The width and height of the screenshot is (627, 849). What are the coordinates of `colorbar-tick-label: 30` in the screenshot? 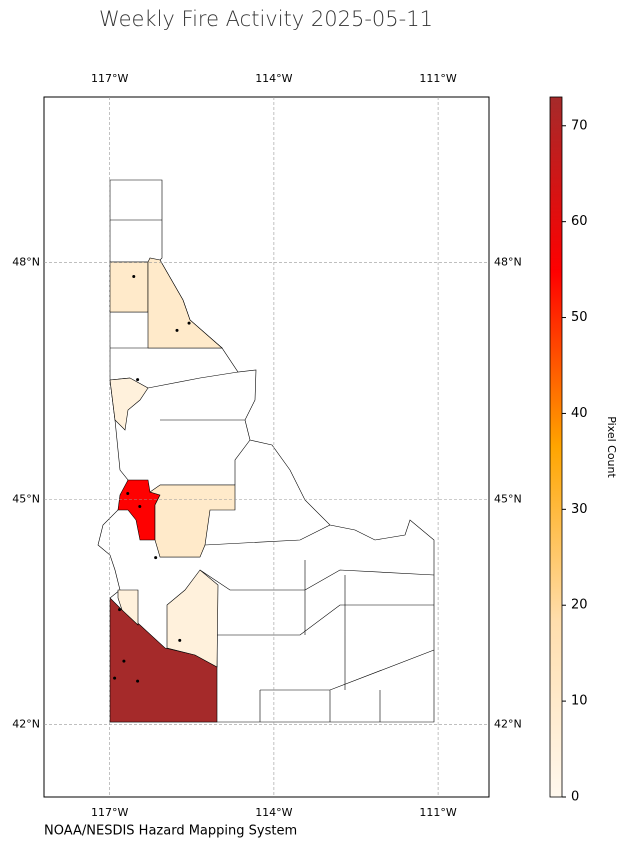 It's located at (579, 509).